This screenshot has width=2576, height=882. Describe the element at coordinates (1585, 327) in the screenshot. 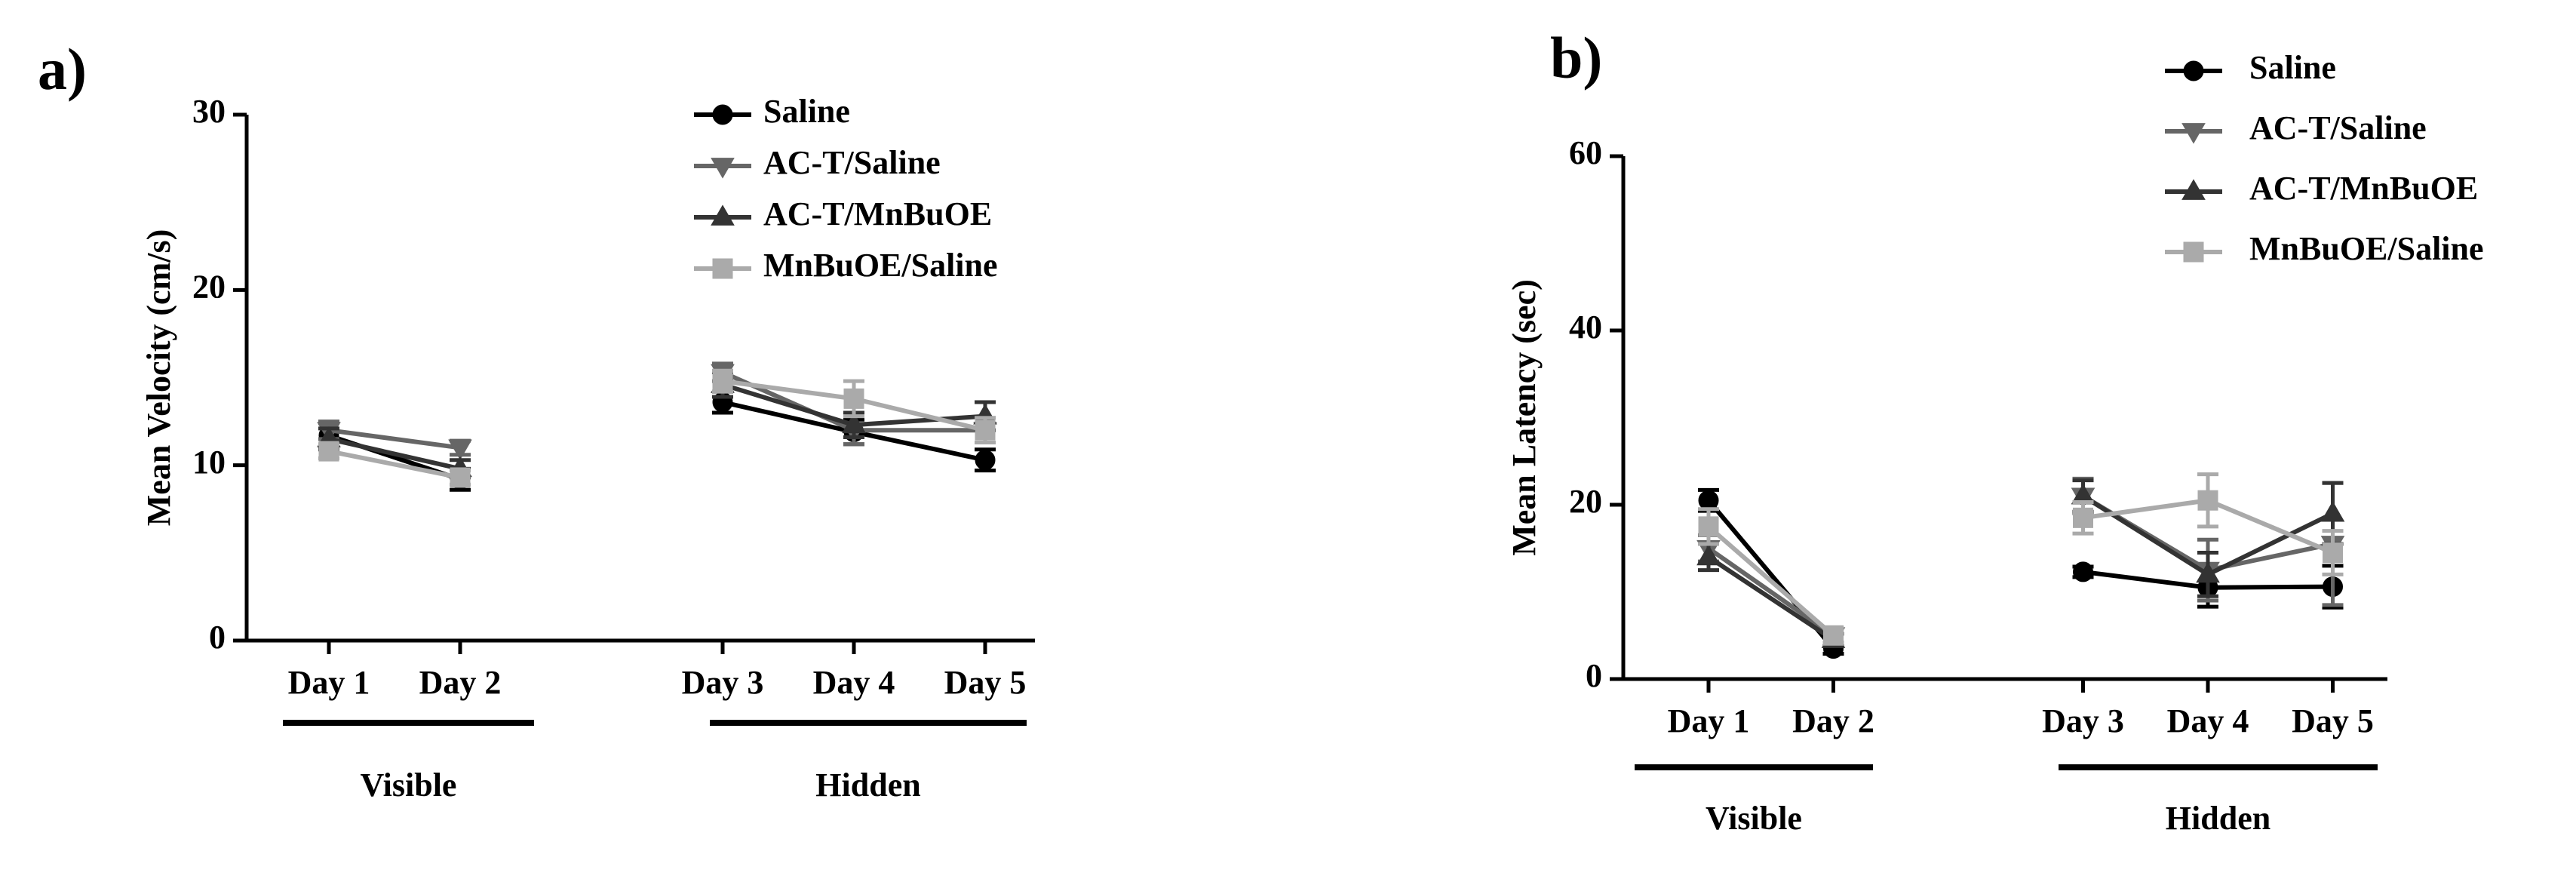

I see `y-tick-label: 40` at that location.